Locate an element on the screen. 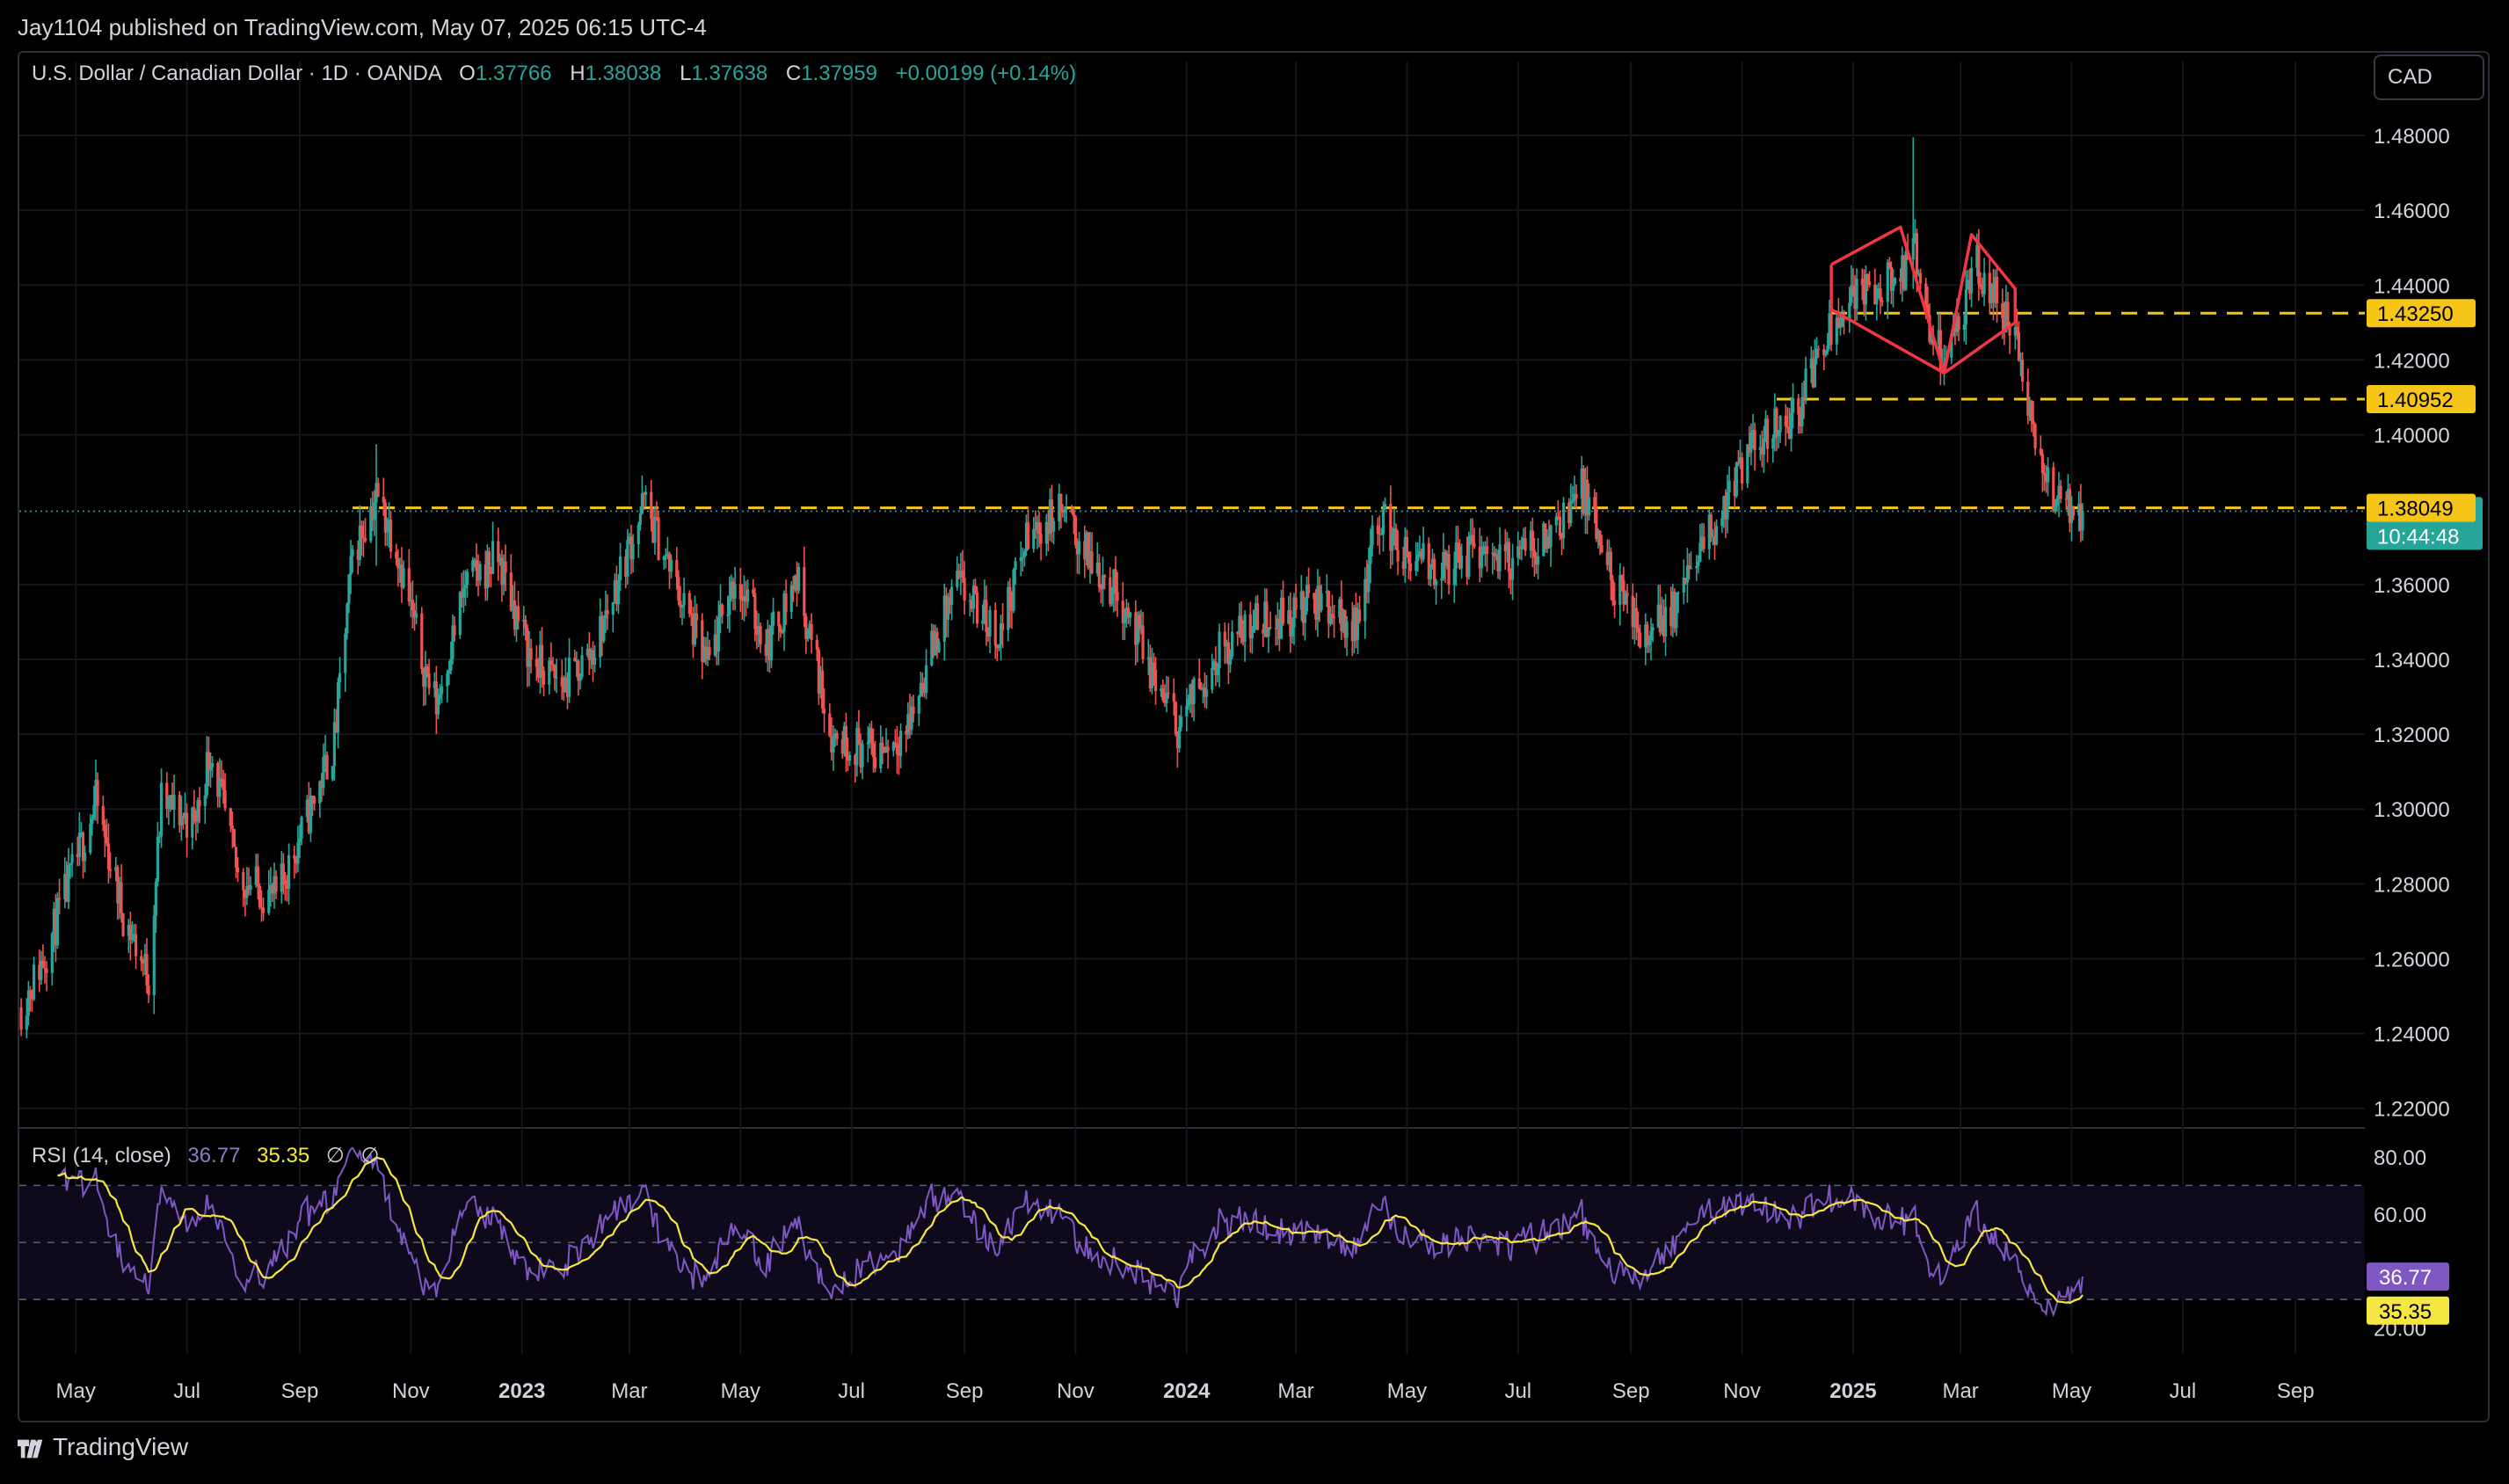  level-label: 1.38049 is located at coordinates (2415, 509).